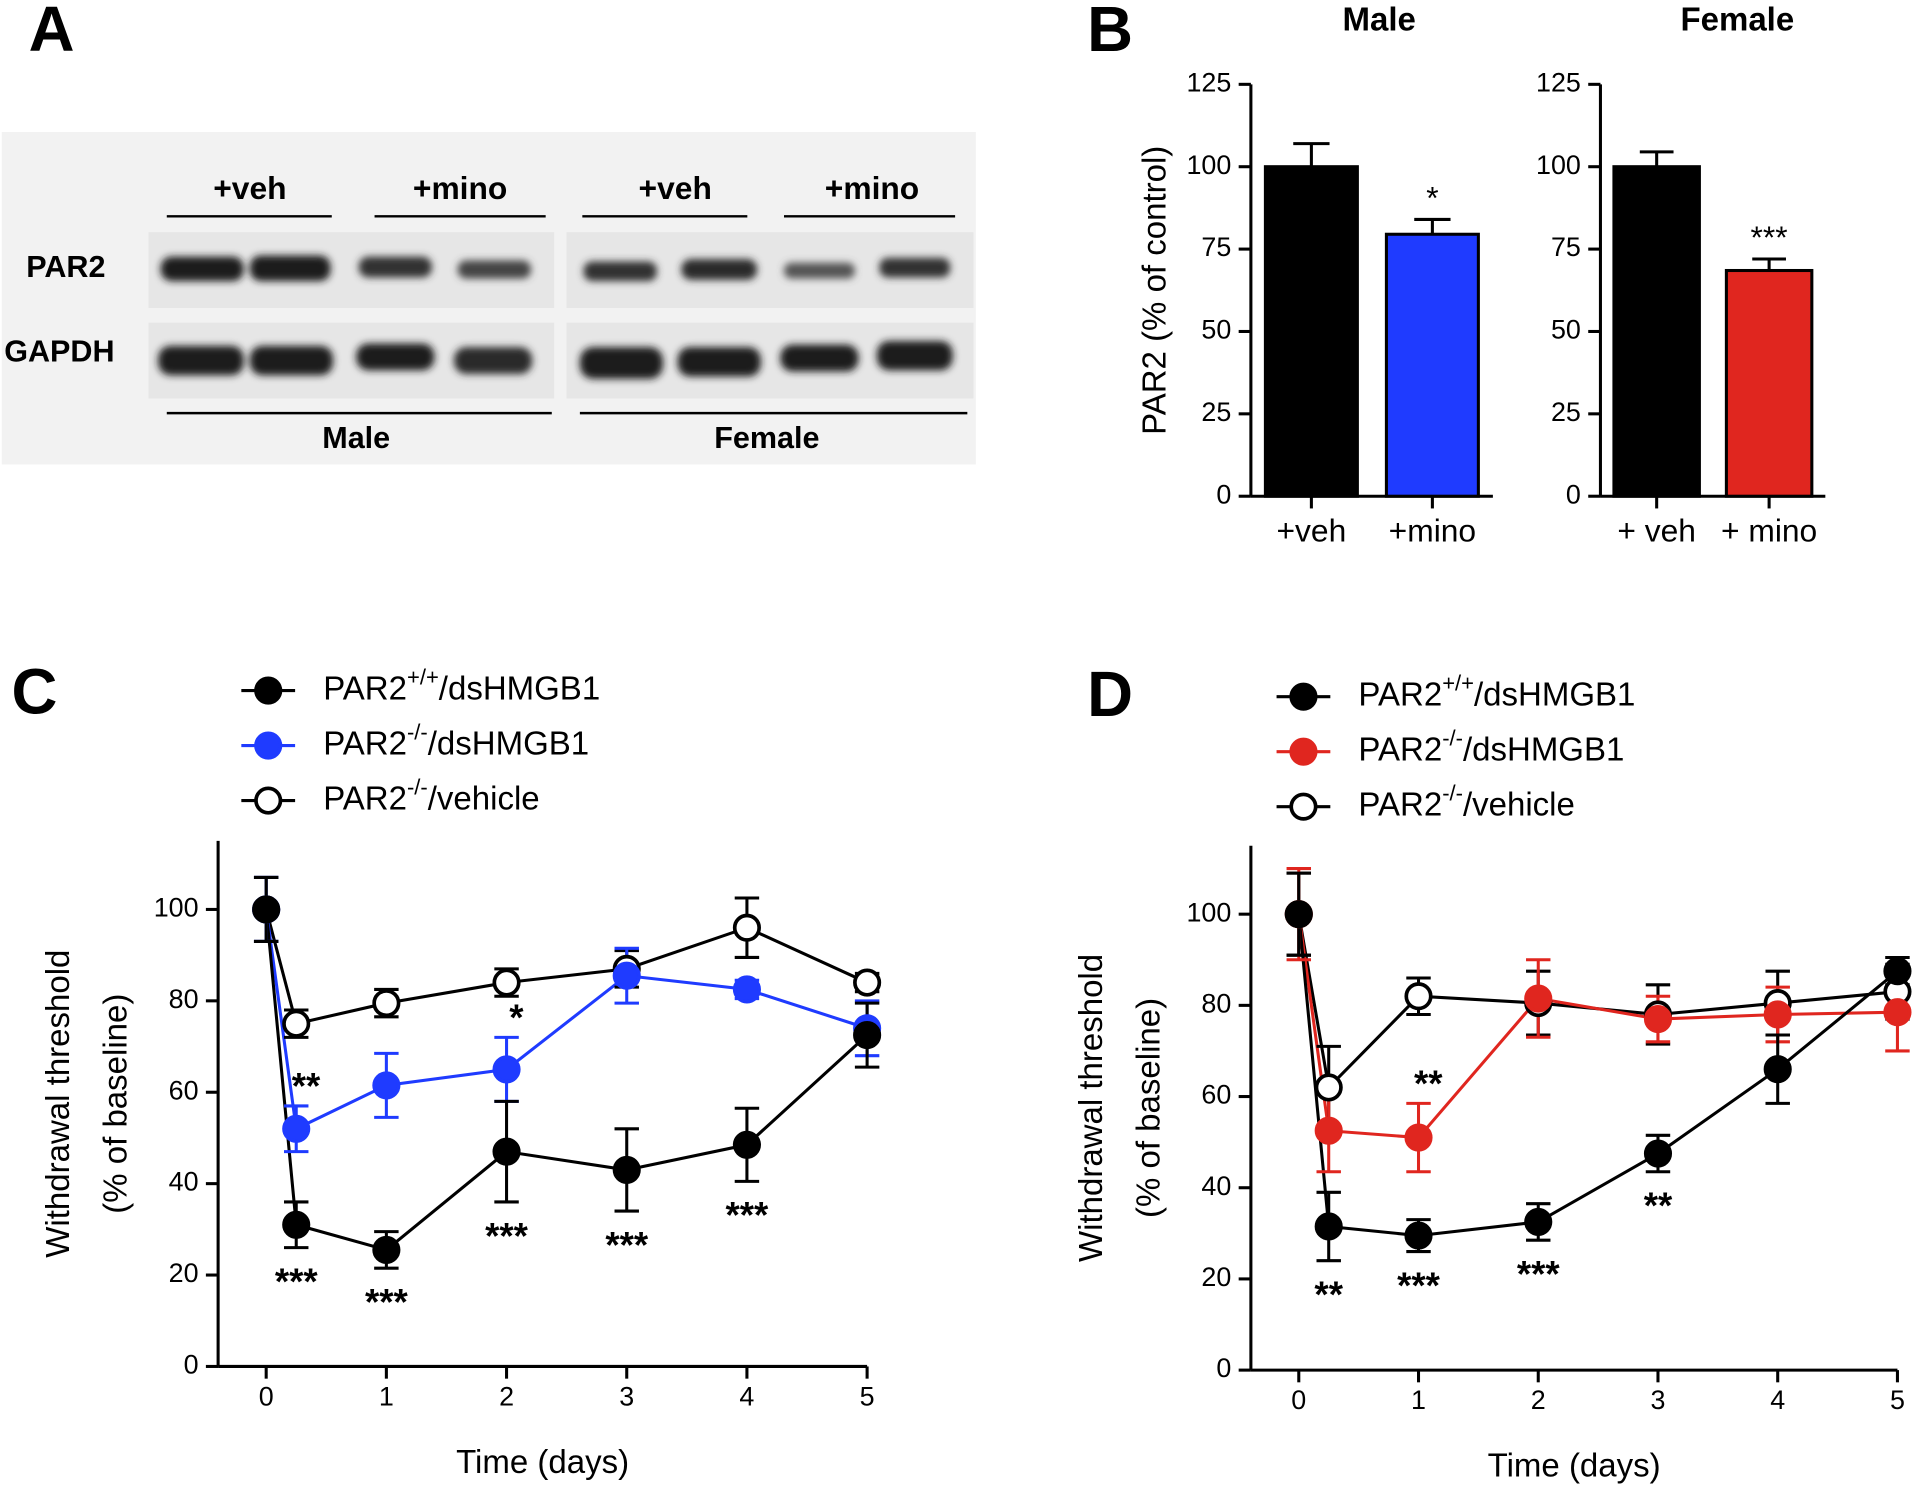 This screenshot has height=1496, width=1920. I want to click on row-label: PAR2, so click(65, 267).